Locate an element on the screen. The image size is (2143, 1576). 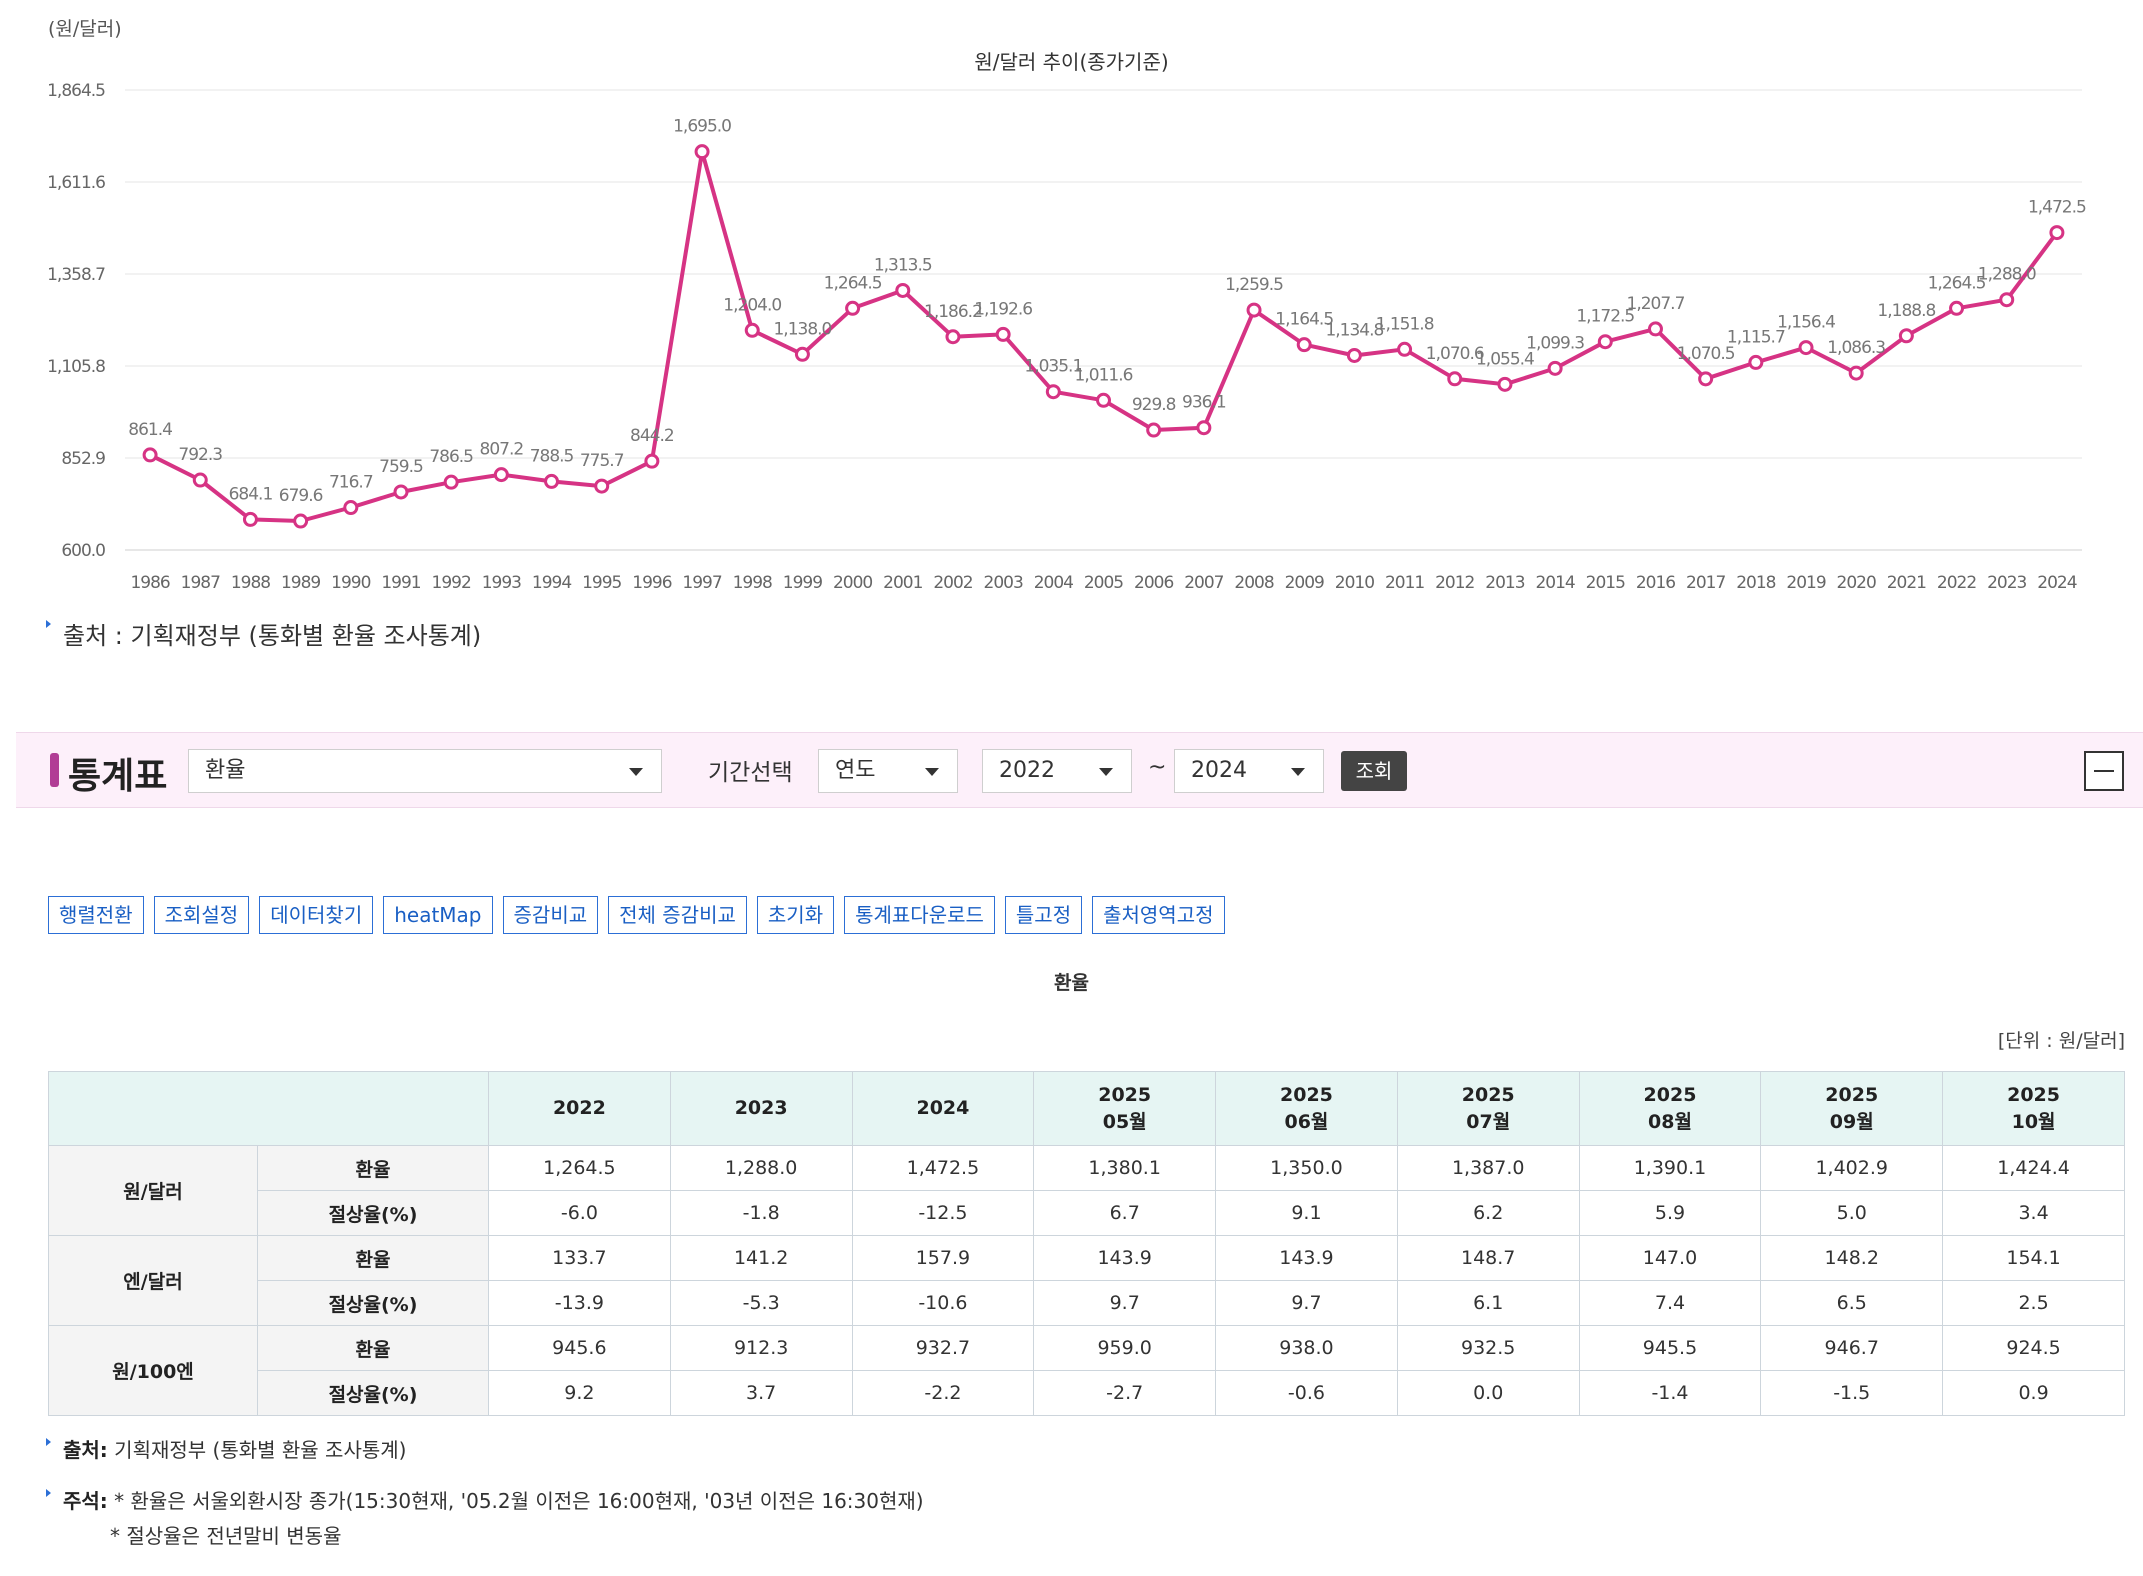
tool-button-1: 조회설정 is located at coordinates (201, 915).